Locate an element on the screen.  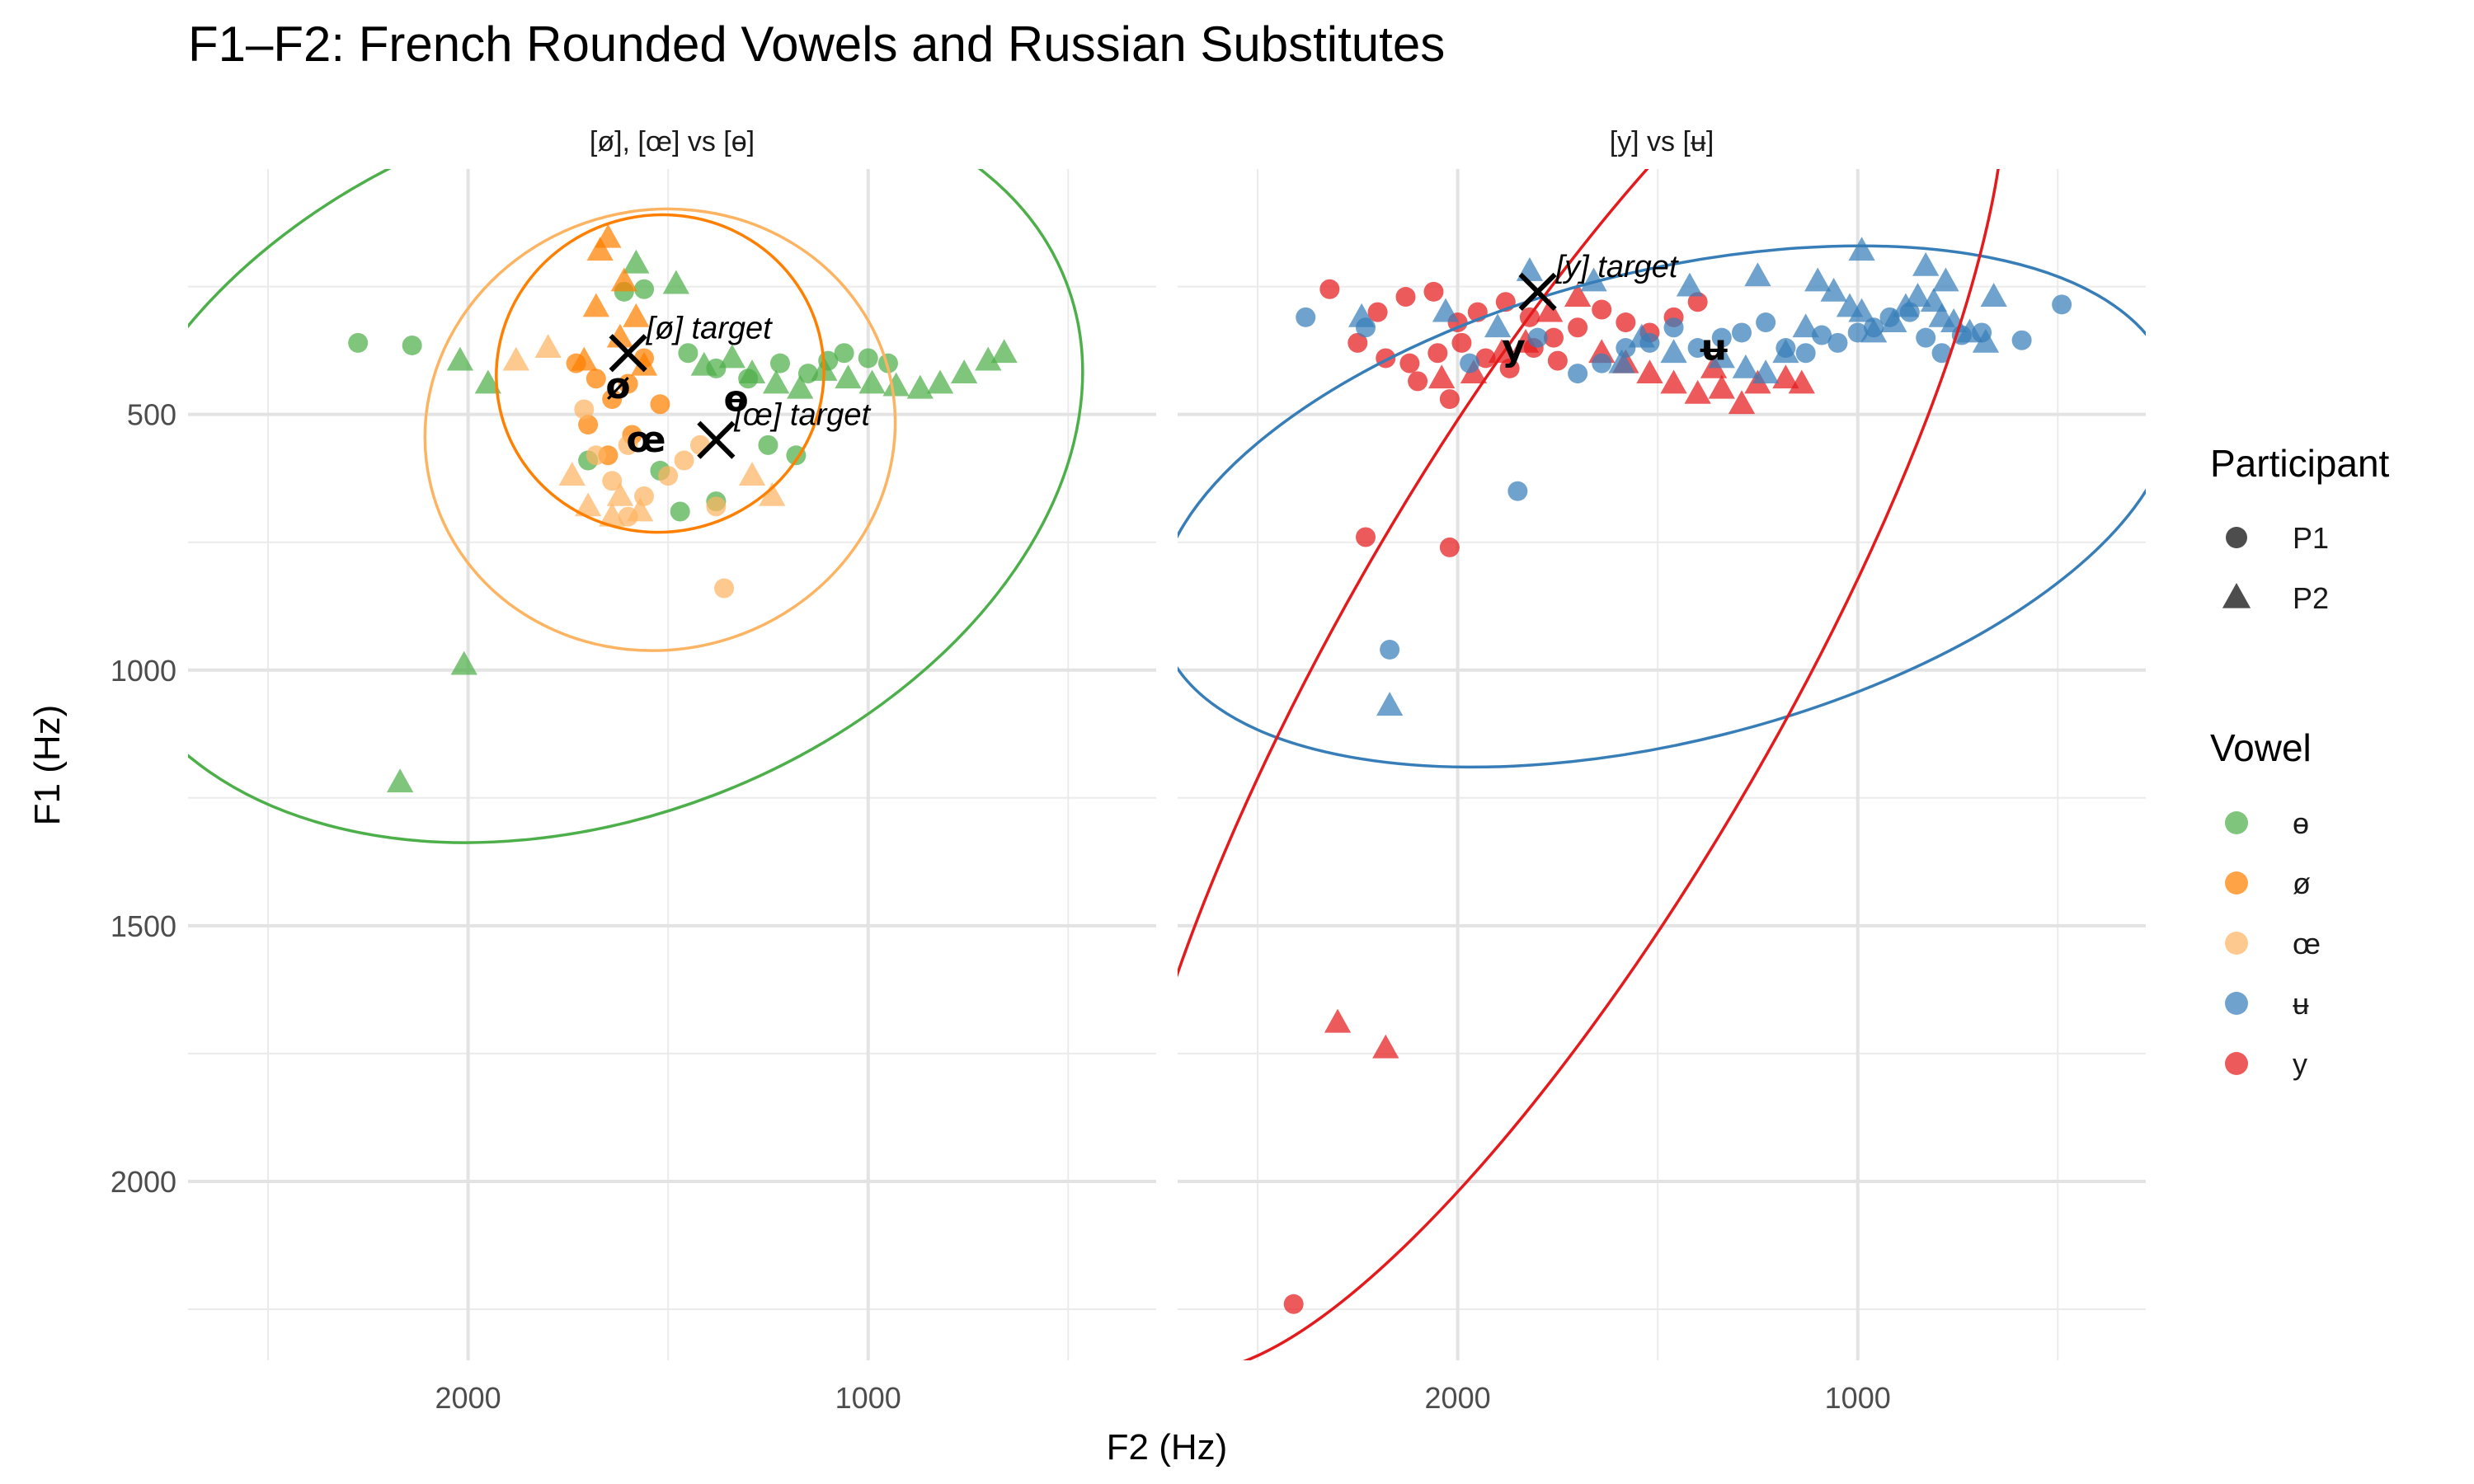
x-tick-label: 1000 is located at coordinates (1858, 1398).